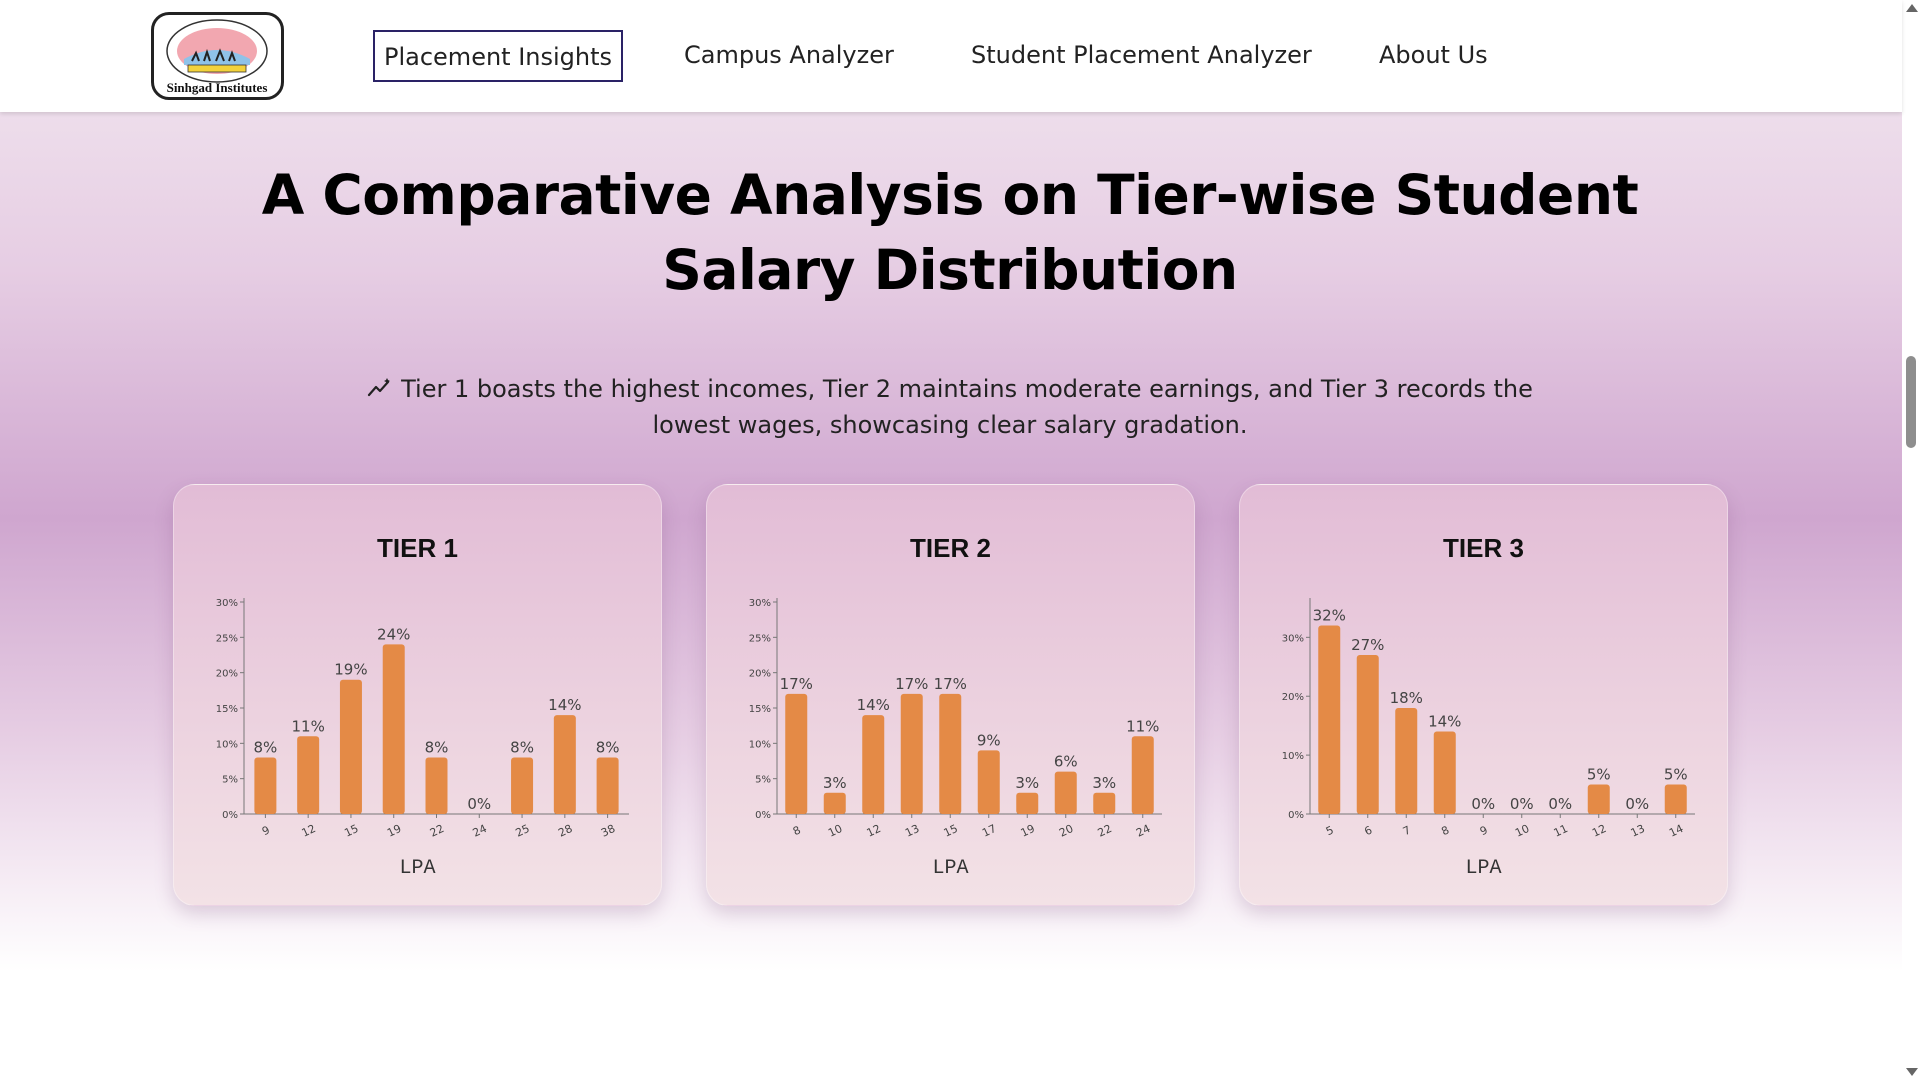 The width and height of the screenshot is (1920, 1080). I want to click on y-tick-label: 5%, so click(230, 780).